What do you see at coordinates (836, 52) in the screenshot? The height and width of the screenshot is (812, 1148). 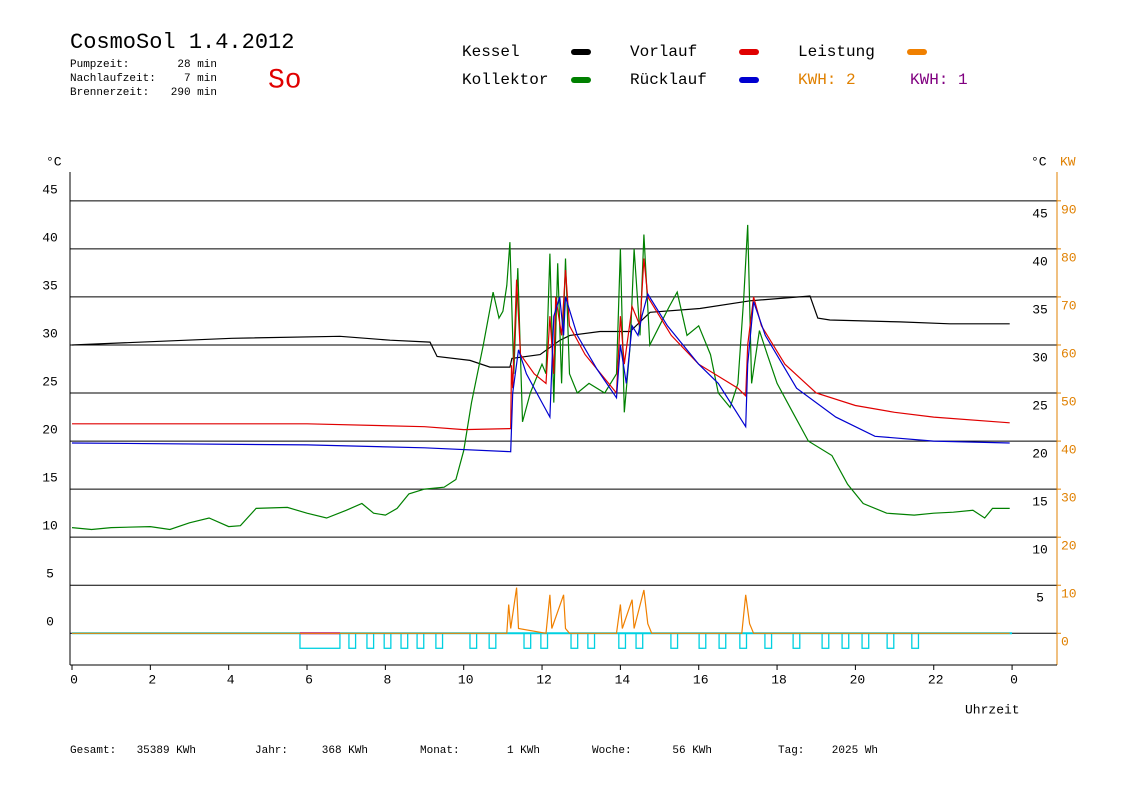 I see `legend-label: Leistung` at bounding box center [836, 52].